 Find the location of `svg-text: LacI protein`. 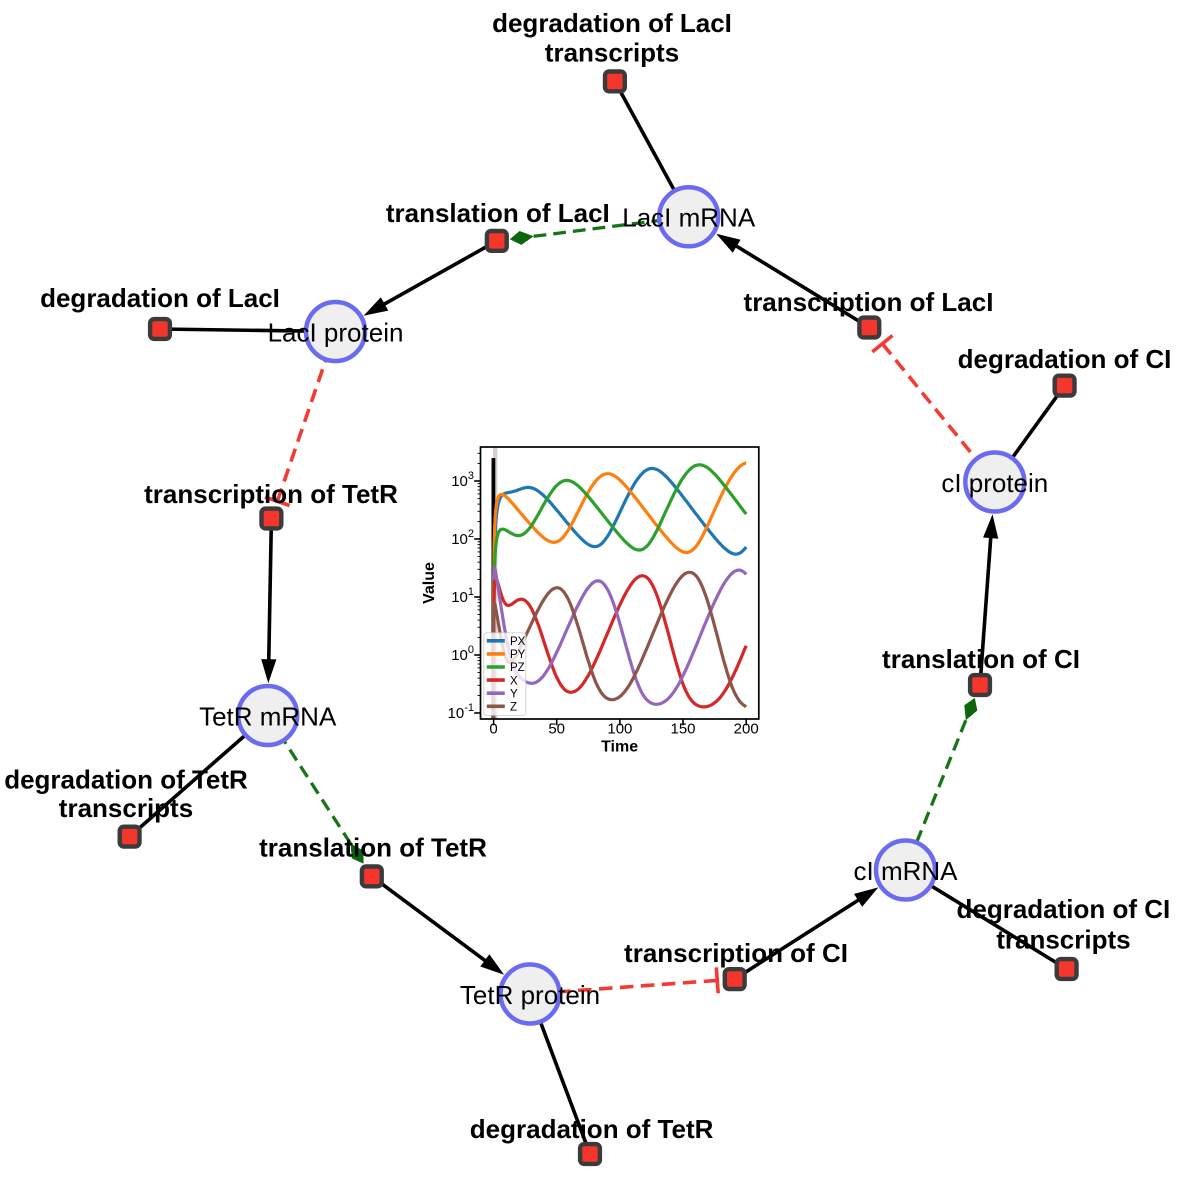

svg-text: LacI protein is located at coordinates (336, 332).